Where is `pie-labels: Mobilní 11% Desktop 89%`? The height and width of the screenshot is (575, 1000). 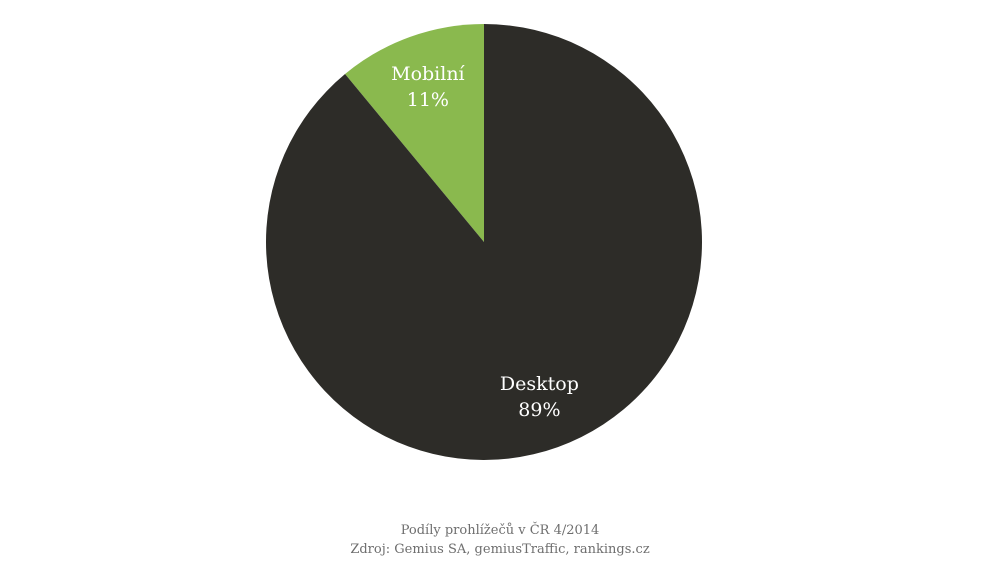
pie-labels: Mobilní 11% Desktop 89% is located at coordinates (485, 242).